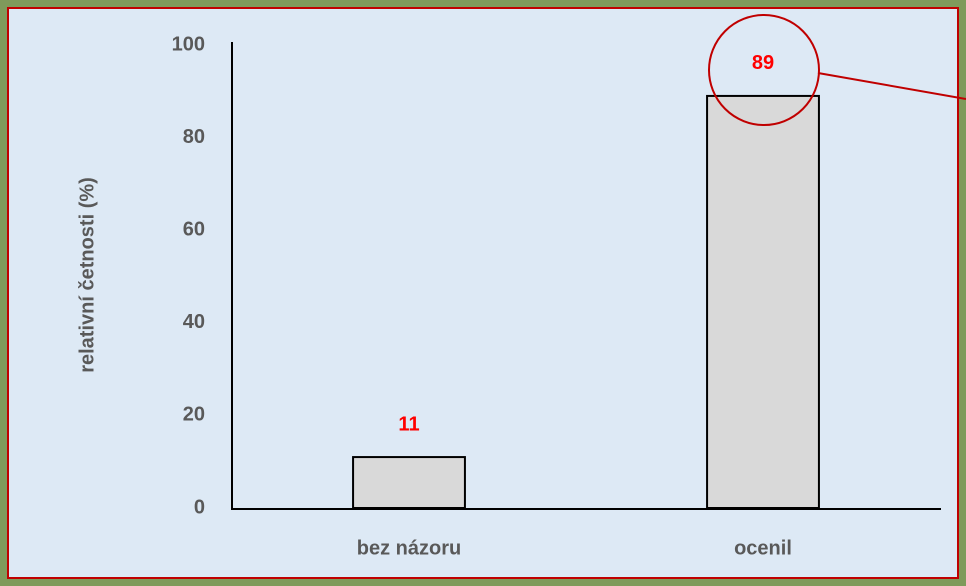 The image size is (966, 586). Describe the element at coordinates (763, 63) in the screenshot. I see `data-label: 89` at that location.